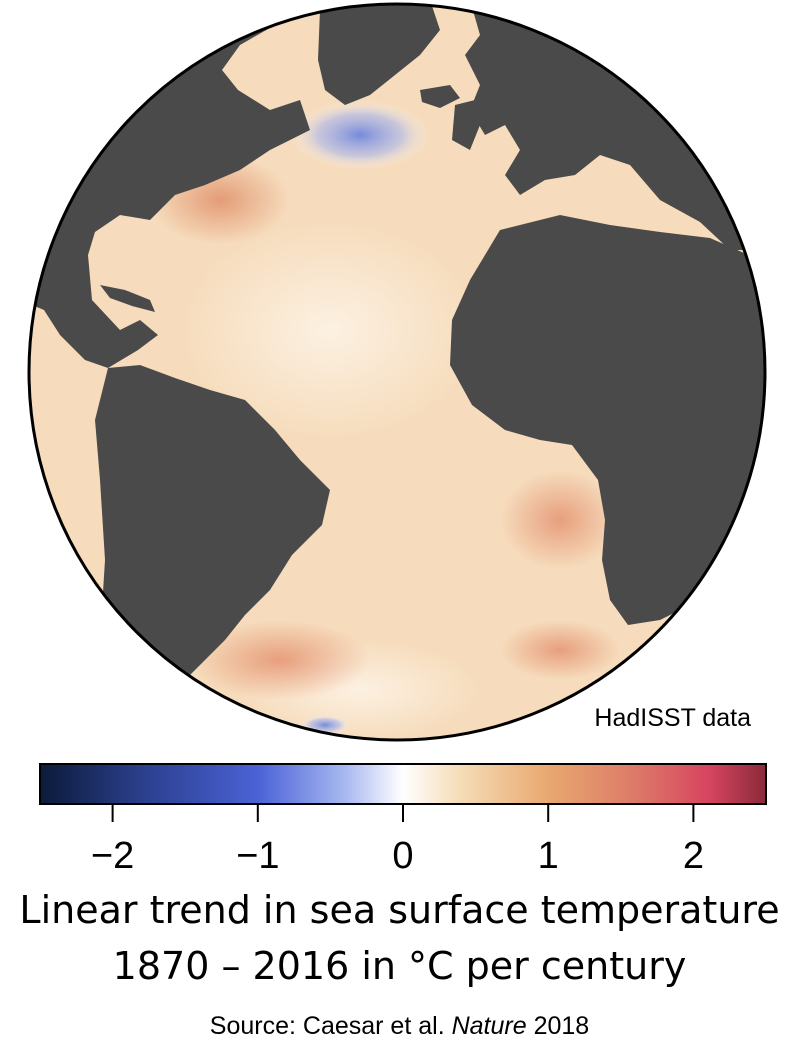 The width and height of the screenshot is (799, 1050). I want to click on south-america, so click(212, 542).